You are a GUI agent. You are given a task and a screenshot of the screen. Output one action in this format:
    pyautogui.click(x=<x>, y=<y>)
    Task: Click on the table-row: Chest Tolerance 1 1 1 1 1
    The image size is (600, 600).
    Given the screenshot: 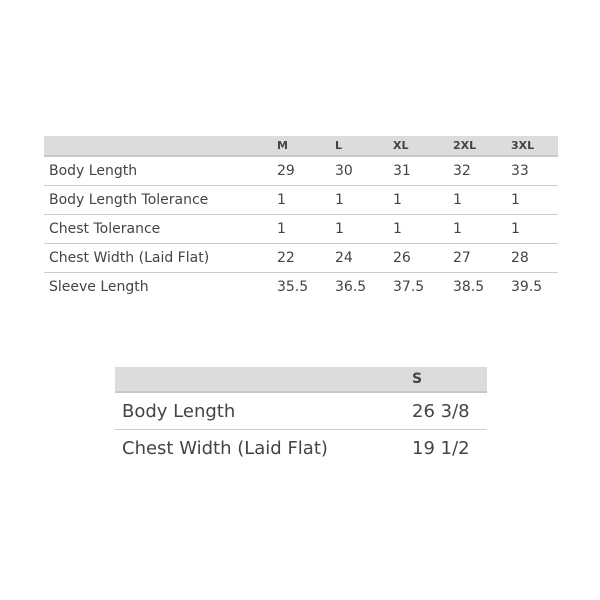 What is the action you would take?
    pyautogui.click(x=301, y=229)
    